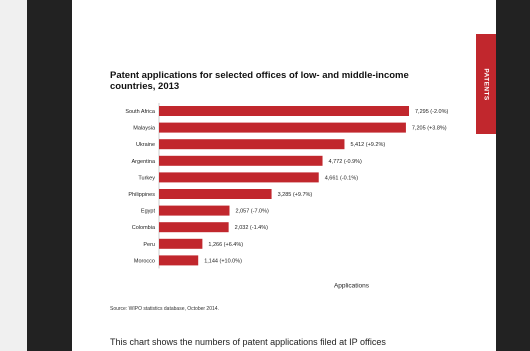 The height and width of the screenshot is (351, 530). I want to click on left-viewer-frame, so click(49, 175).